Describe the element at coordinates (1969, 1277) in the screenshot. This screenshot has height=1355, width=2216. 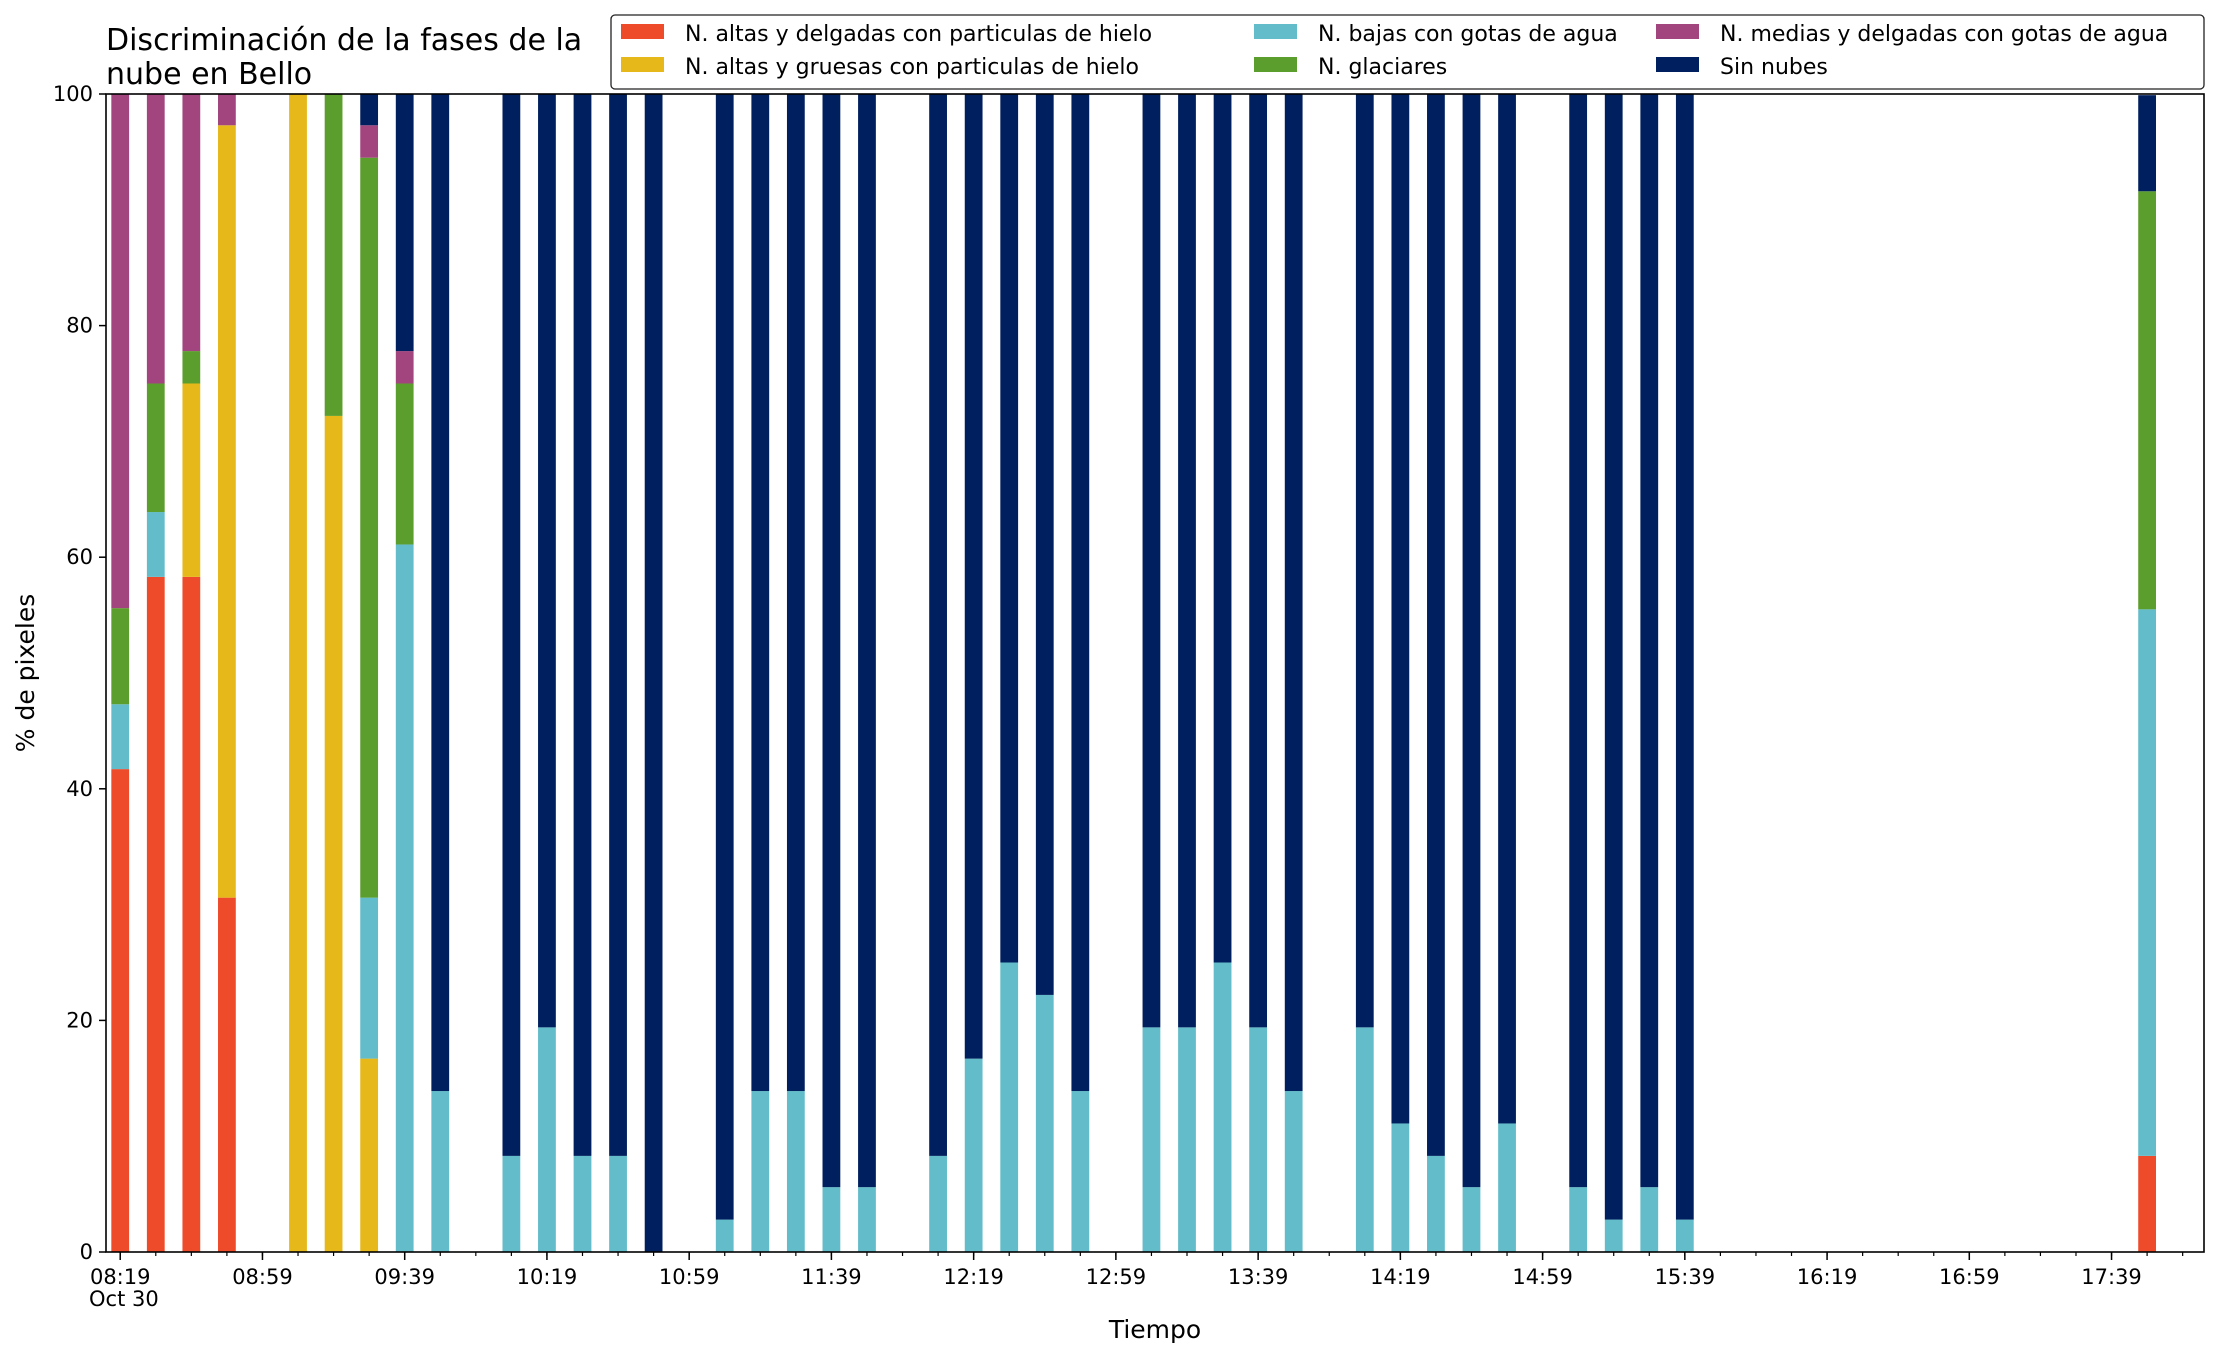
I see `x-tick-label: 16:59` at that location.